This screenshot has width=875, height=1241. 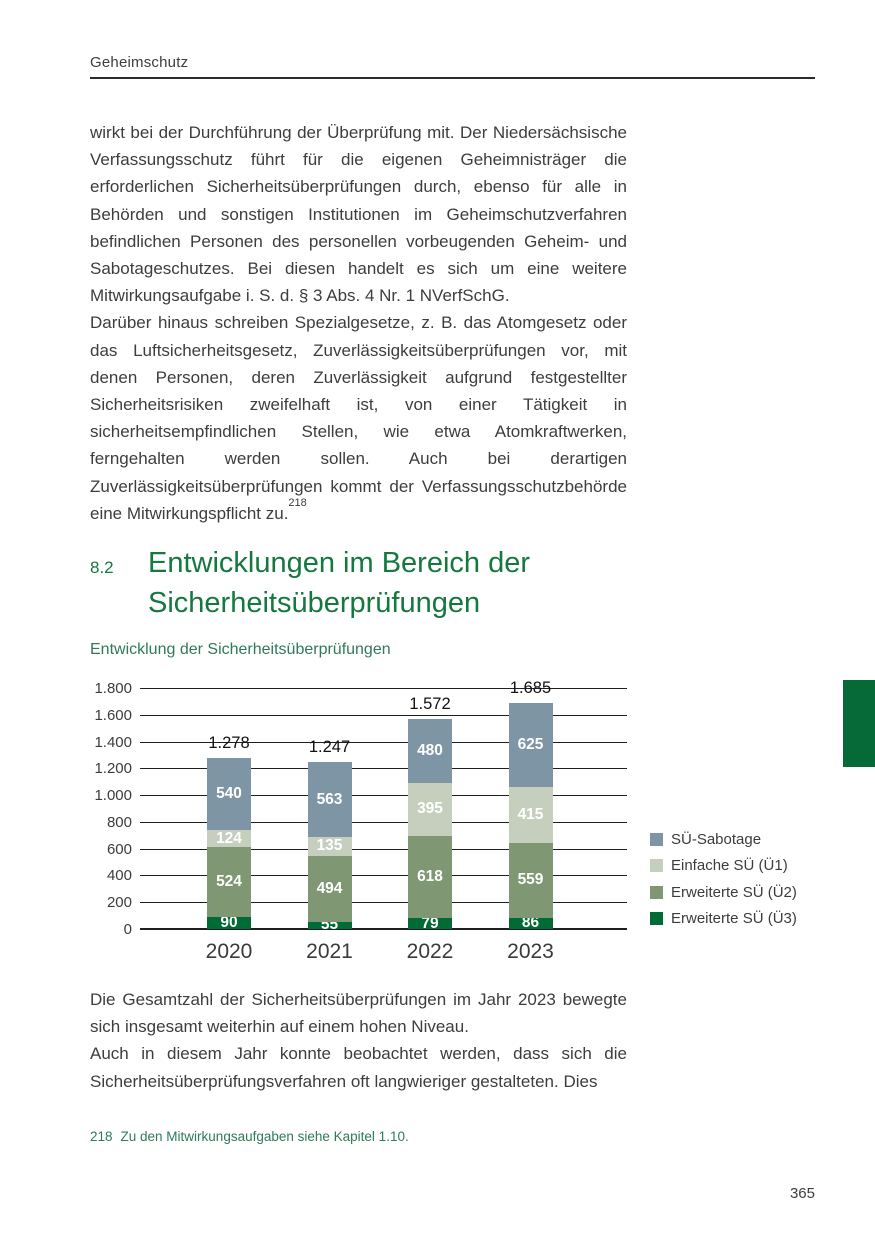 What do you see at coordinates (229, 881) in the screenshot?
I see `bar-segment: 524` at bounding box center [229, 881].